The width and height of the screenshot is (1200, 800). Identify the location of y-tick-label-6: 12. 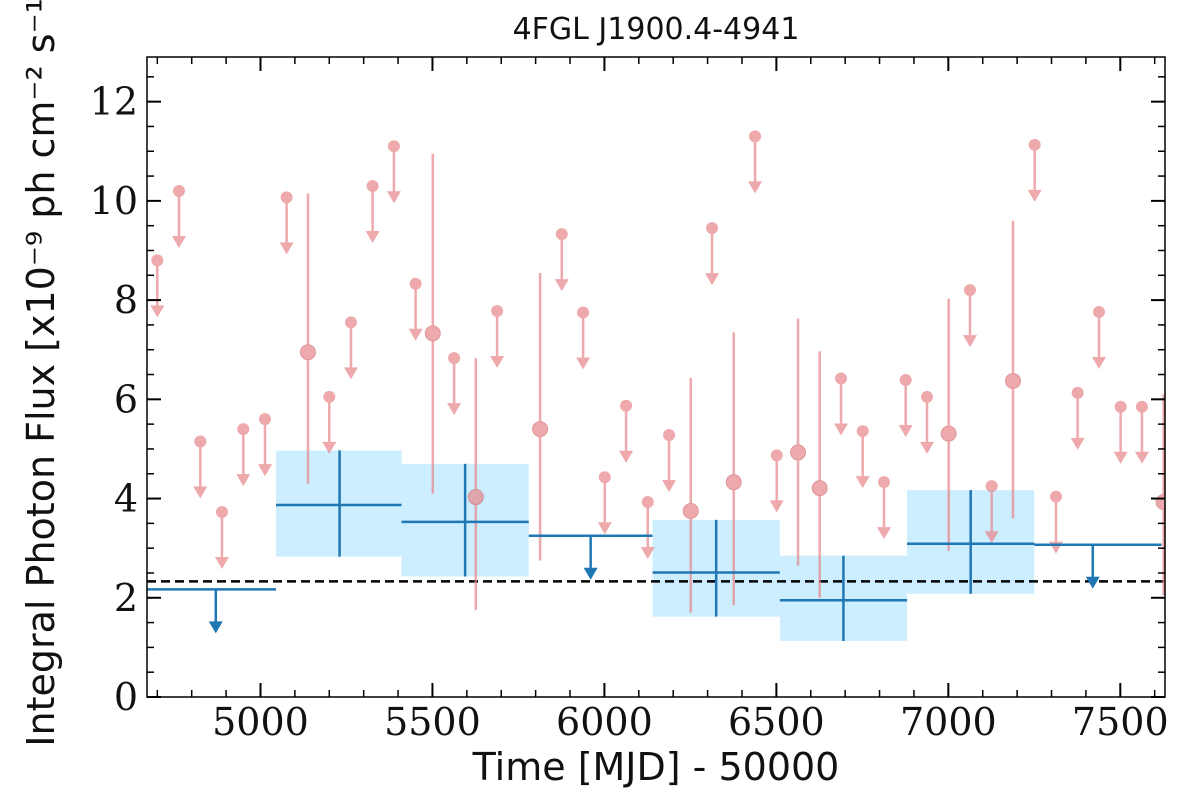
(114, 102).